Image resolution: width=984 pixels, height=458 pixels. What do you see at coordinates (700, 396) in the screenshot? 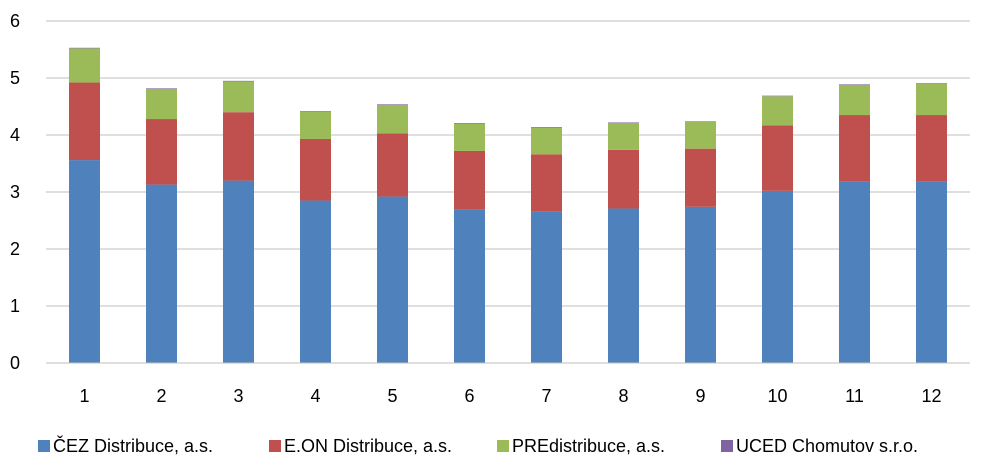
I see `x-tick-label: 9` at bounding box center [700, 396].